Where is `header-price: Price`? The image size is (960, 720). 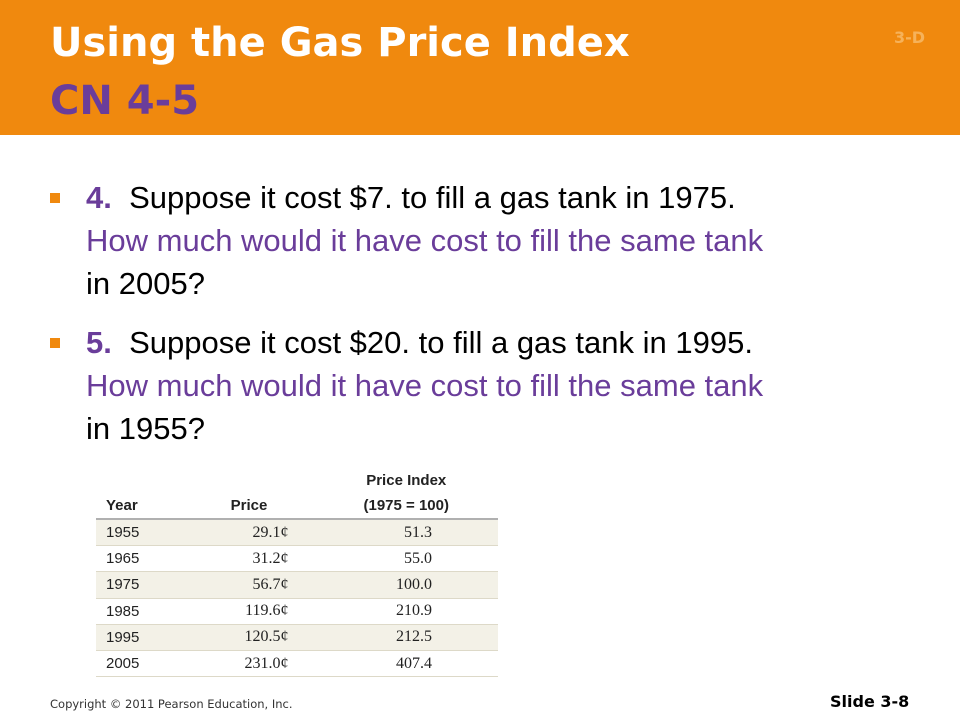 header-price: Price is located at coordinates (249, 506).